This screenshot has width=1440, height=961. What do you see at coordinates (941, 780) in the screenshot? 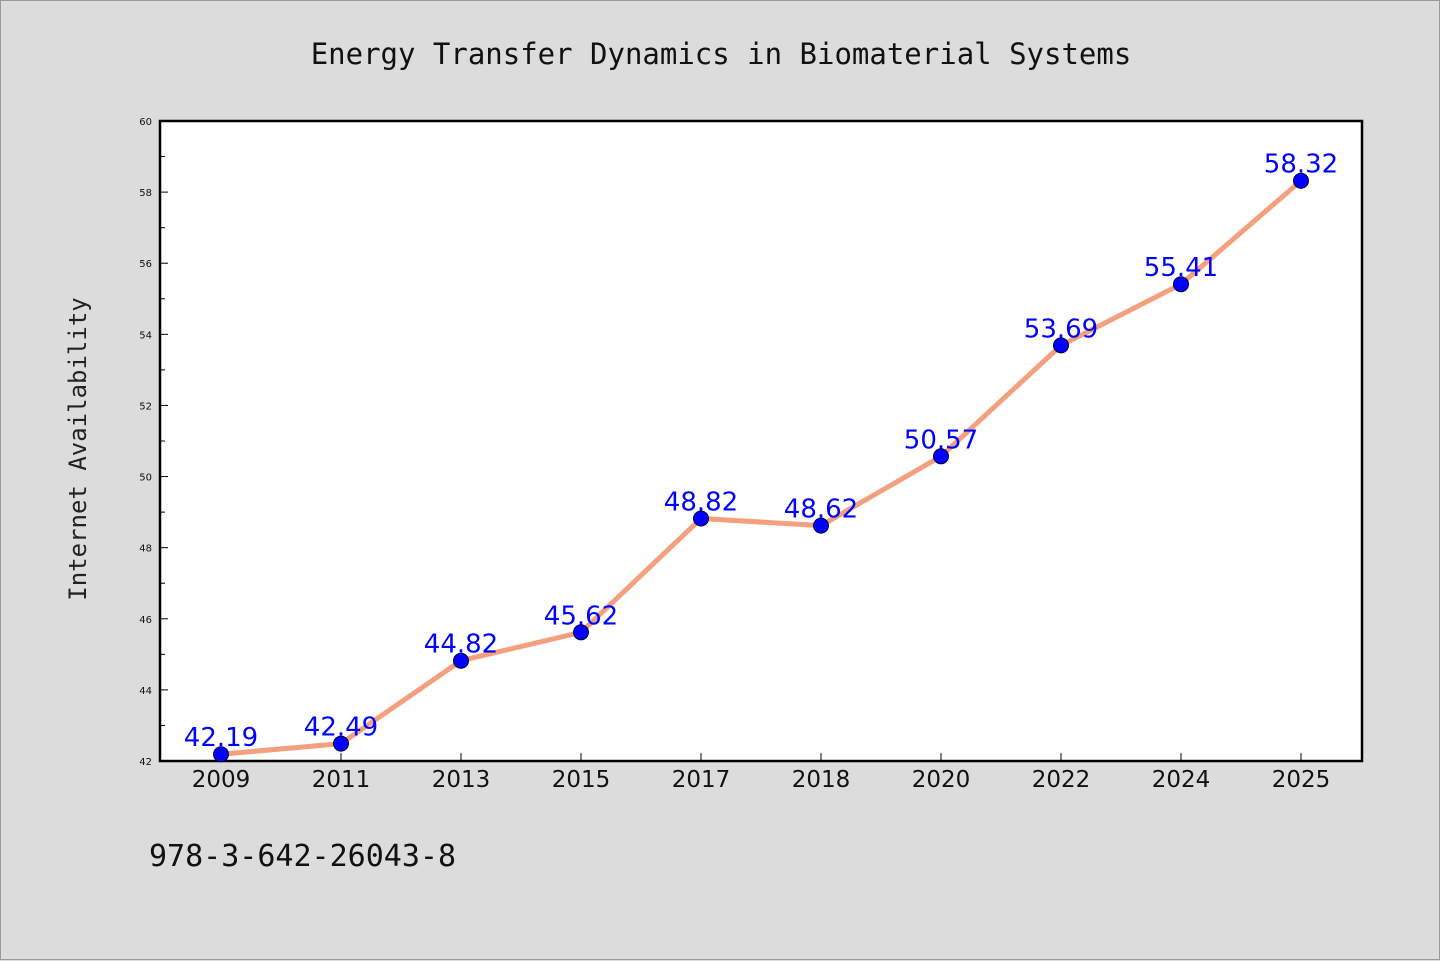
I see `x-tick-label: 2020` at bounding box center [941, 780].